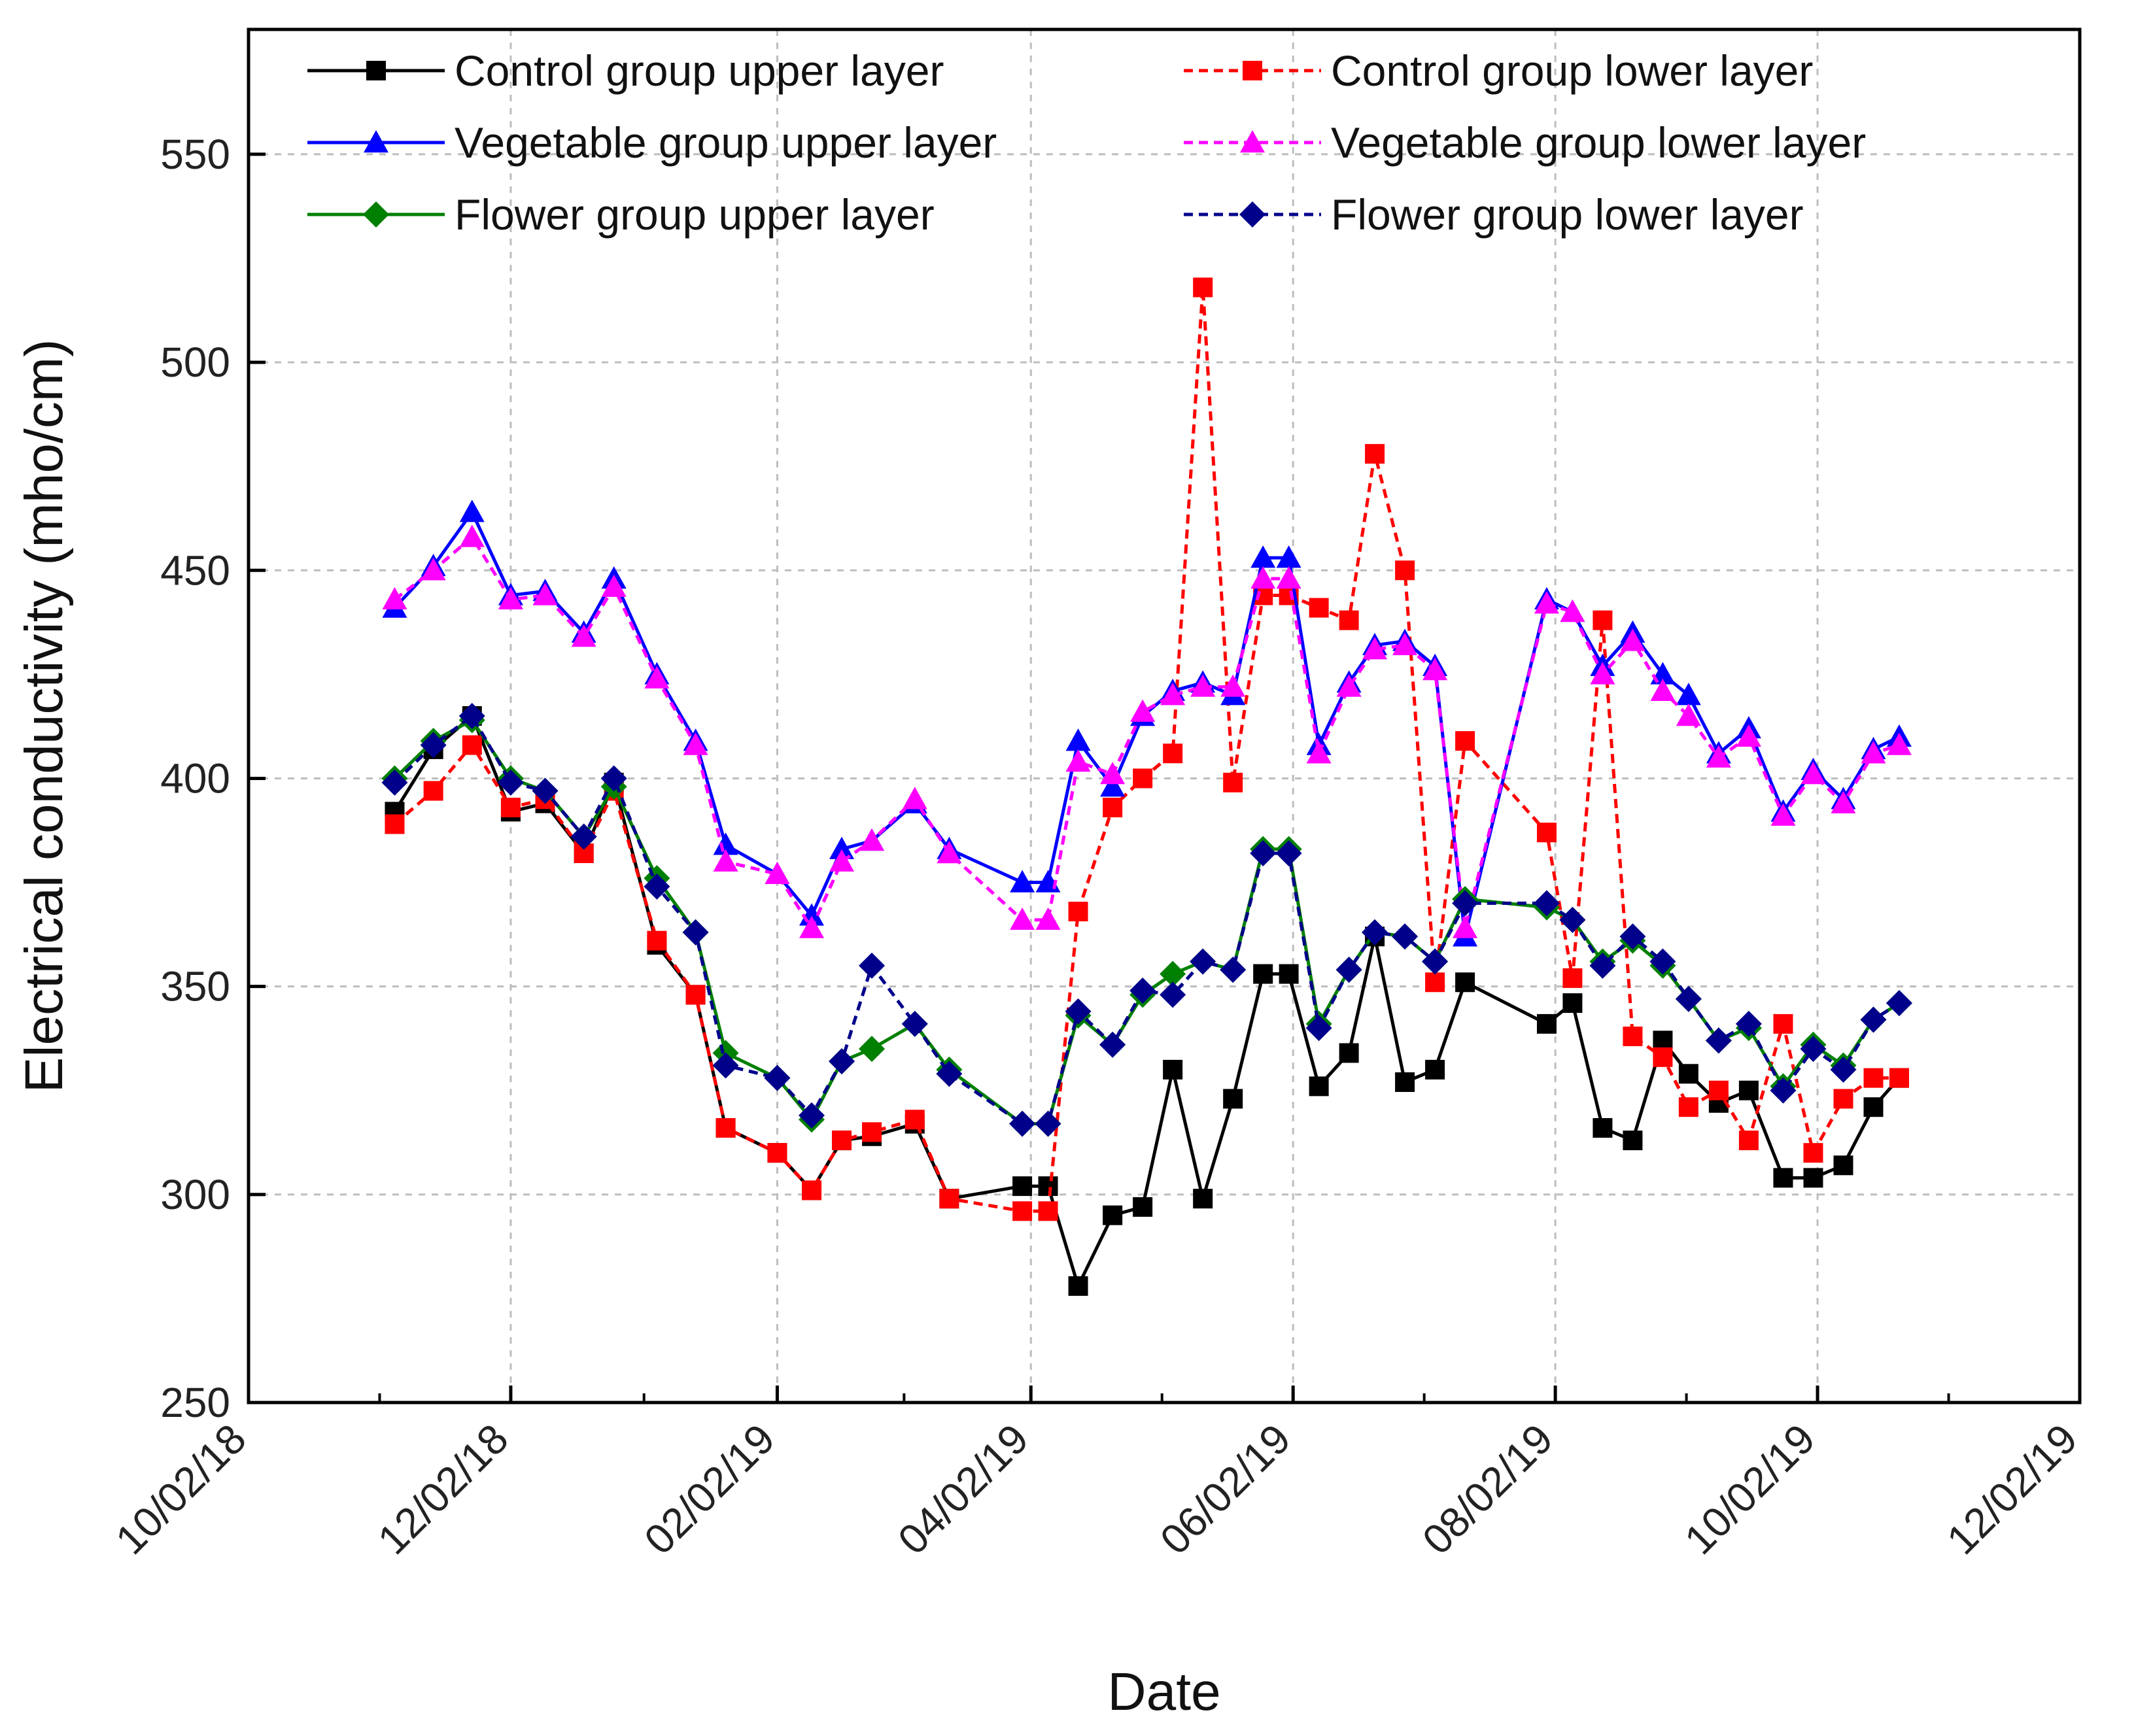 The image size is (2136, 1736). I want to click on y-tick-label: 450, so click(195, 570).